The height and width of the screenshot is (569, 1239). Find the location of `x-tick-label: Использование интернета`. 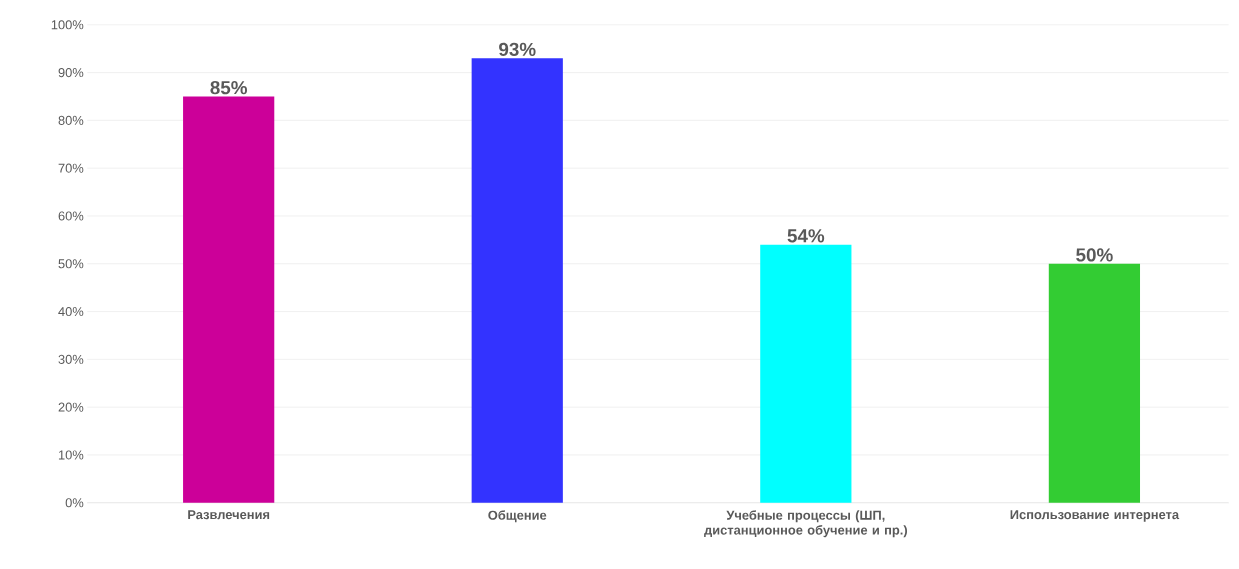

x-tick-label: Использование интернета is located at coordinates (1095, 516).